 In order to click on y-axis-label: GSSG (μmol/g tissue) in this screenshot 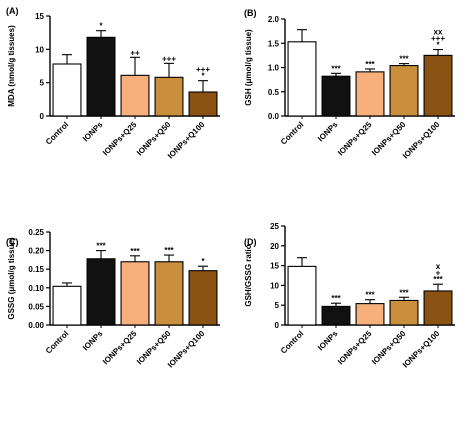, I will do `click(11, 278)`.